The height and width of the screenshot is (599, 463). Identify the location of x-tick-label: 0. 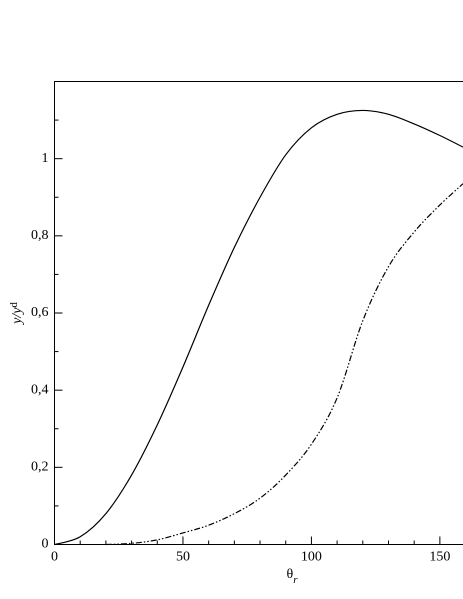
(54, 557).